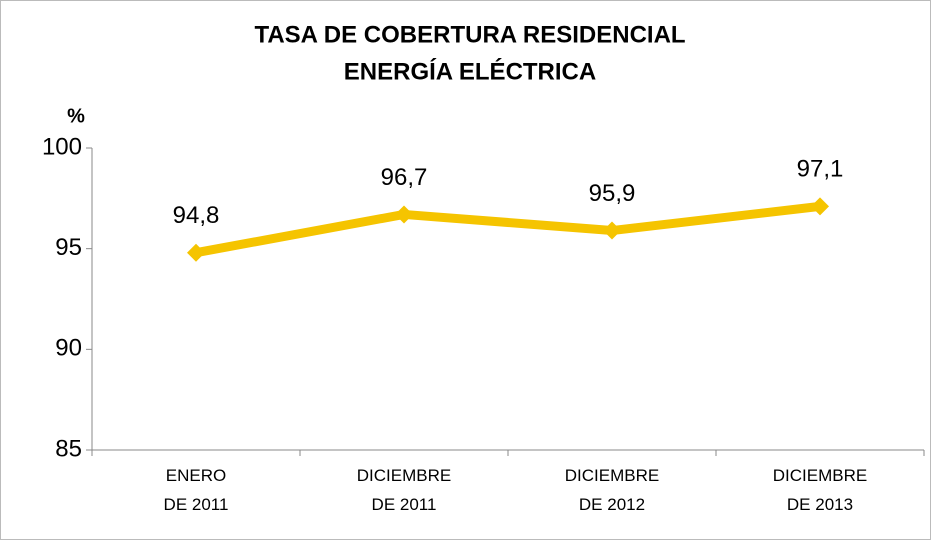 The image size is (932, 541). I want to click on chart-subtitle: ENERGÍA ELÉCTRICA, so click(470, 71).